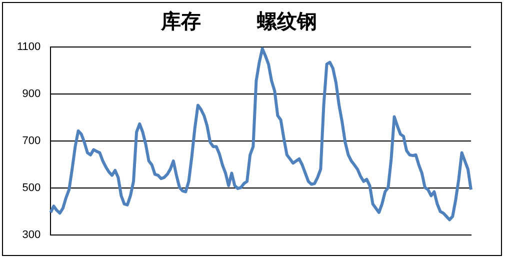 The width and height of the screenshot is (510, 262). I want to click on y-tick-label: 1100, so click(29, 47).